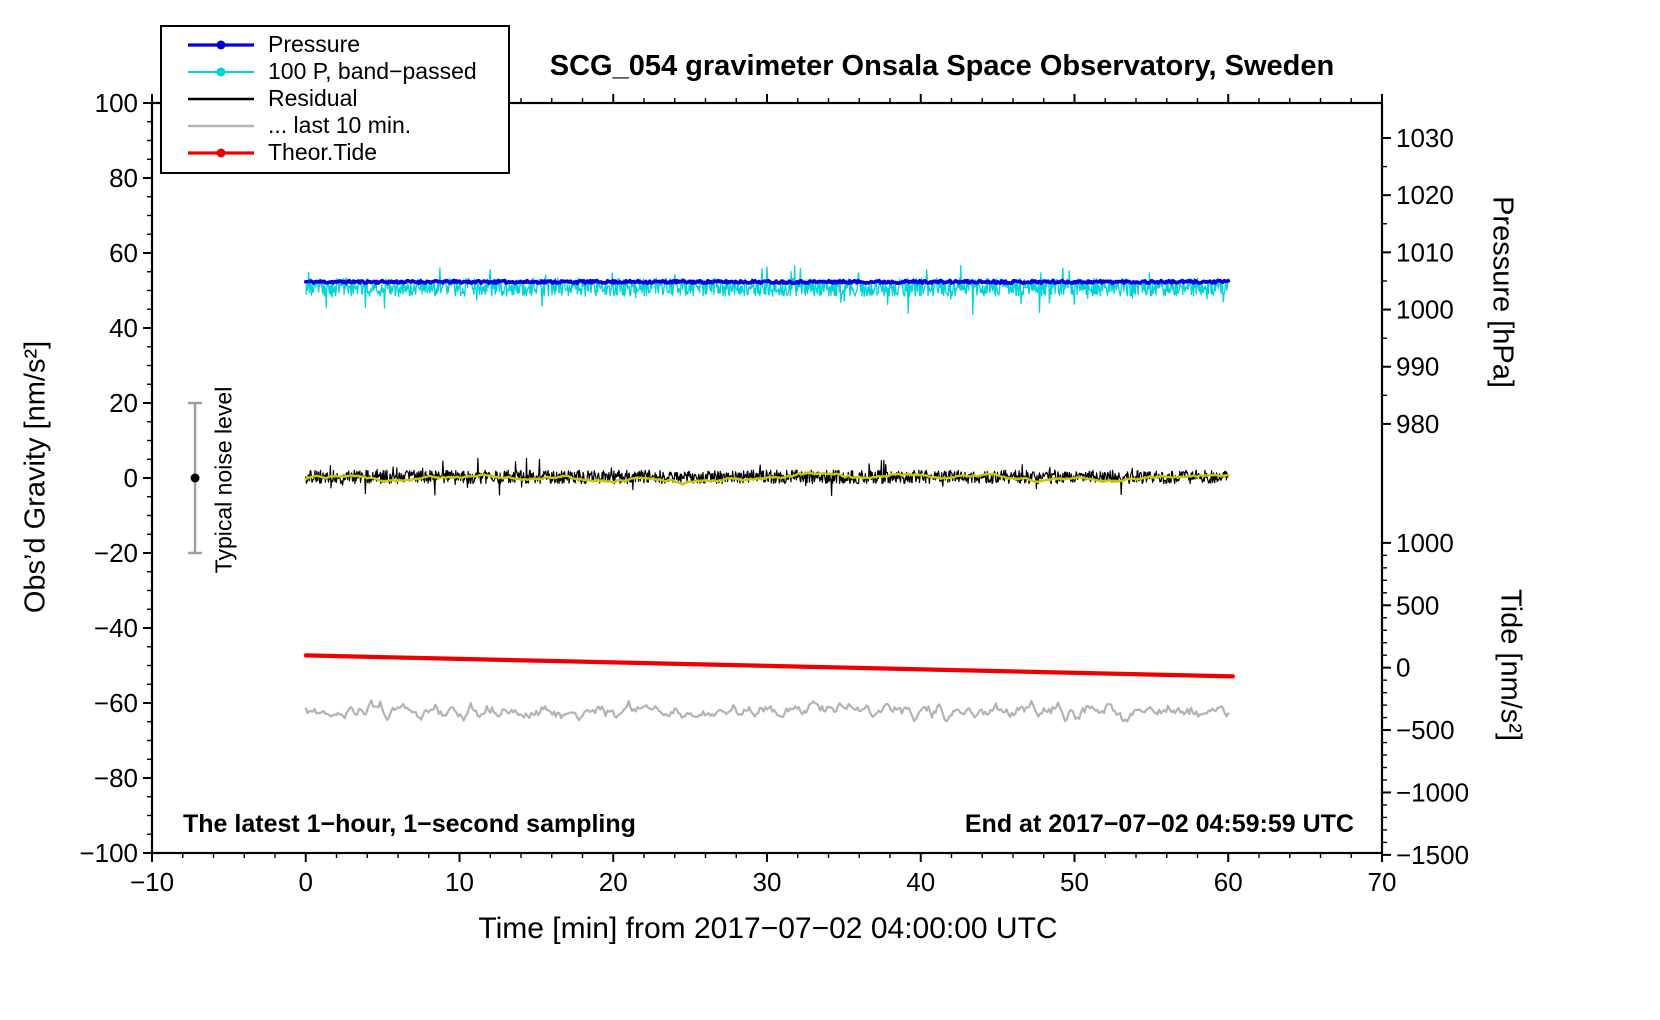 The width and height of the screenshot is (1660, 1020). What do you see at coordinates (1417, 424) in the screenshot?
I see `pressure-tick-label: 980` at bounding box center [1417, 424].